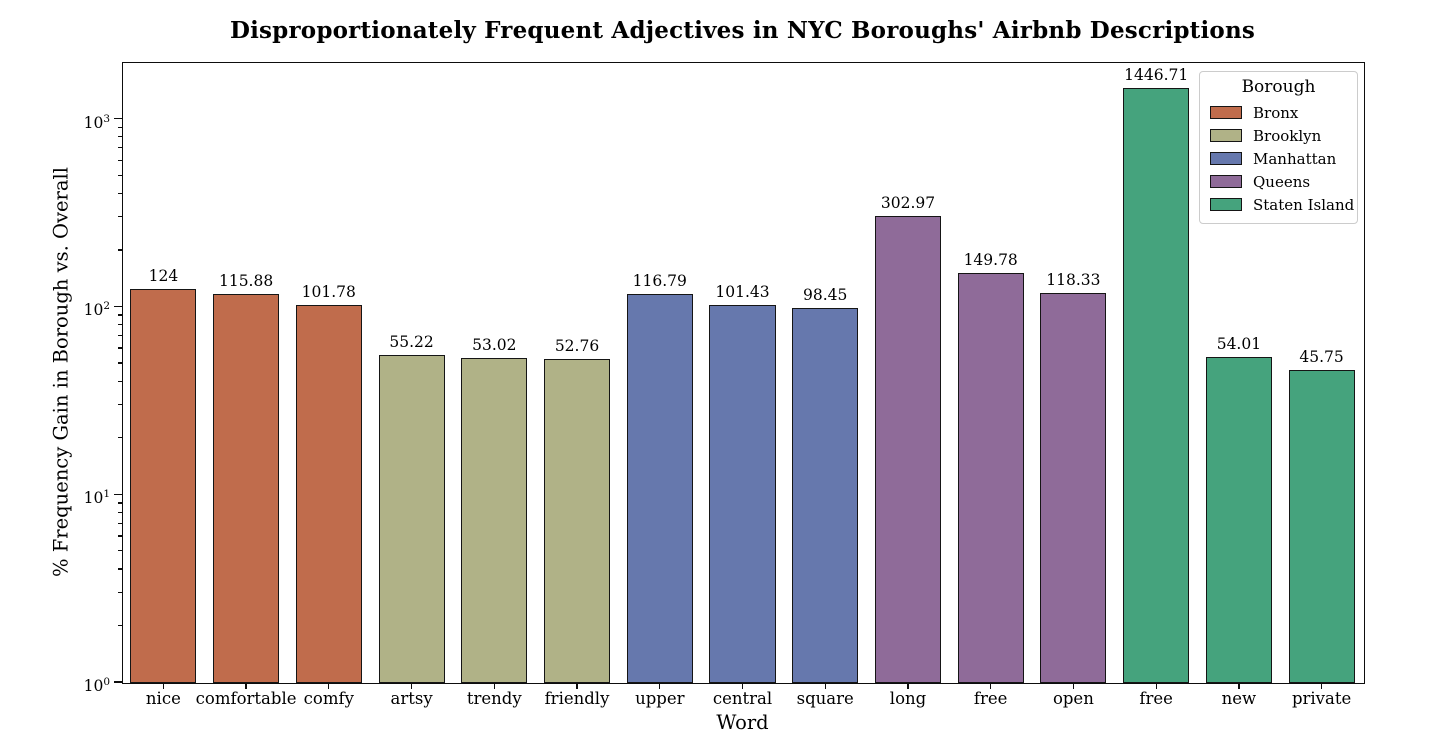 This screenshot has height=749, width=1431. Describe the element at coordinates (825, 294) in the screenshot. I see `bar-value-label: 98.45` at that location.